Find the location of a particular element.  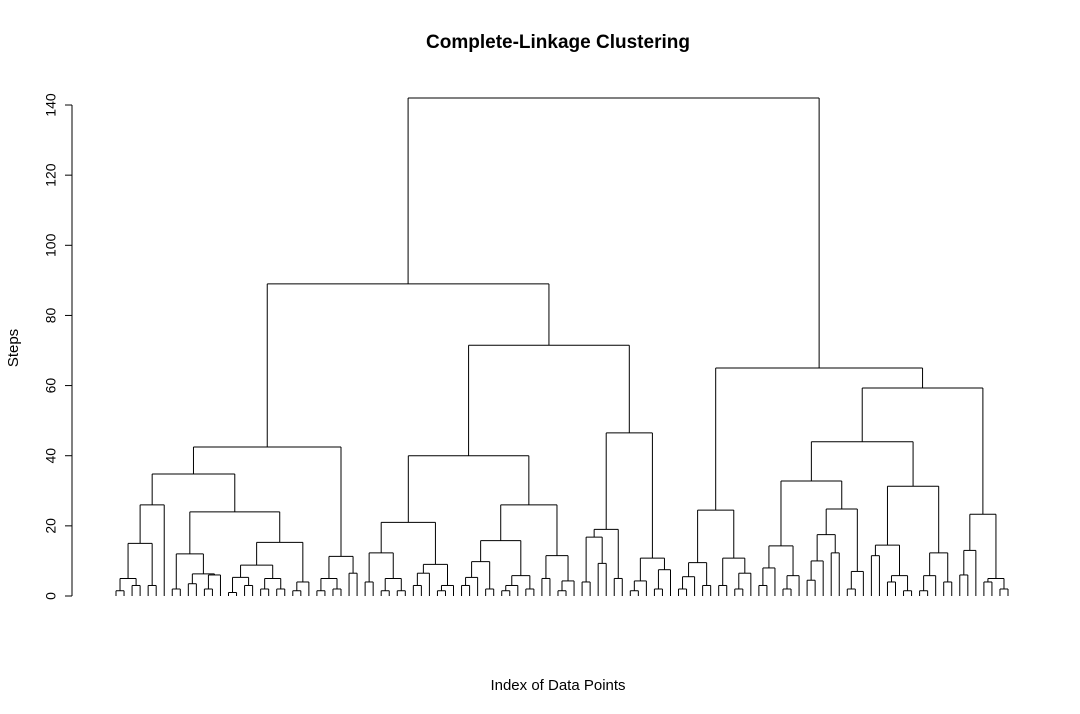

y-axis-title: Steps is located at coordinates (13, 348).